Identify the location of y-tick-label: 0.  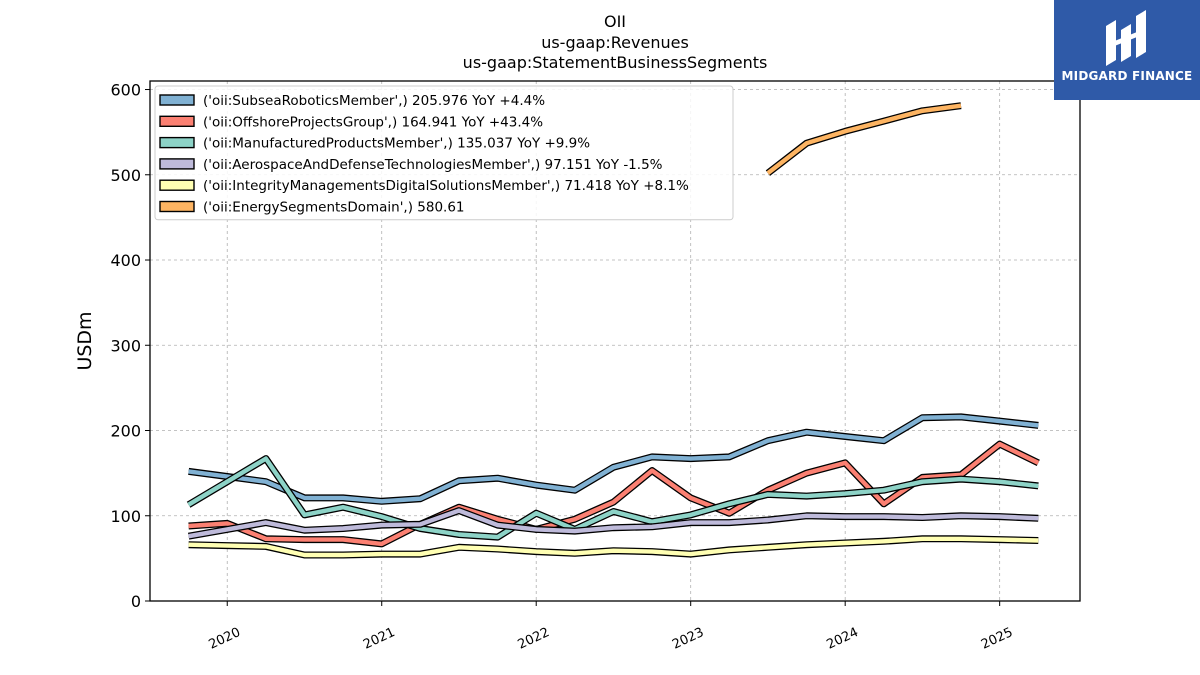
(136, 601).